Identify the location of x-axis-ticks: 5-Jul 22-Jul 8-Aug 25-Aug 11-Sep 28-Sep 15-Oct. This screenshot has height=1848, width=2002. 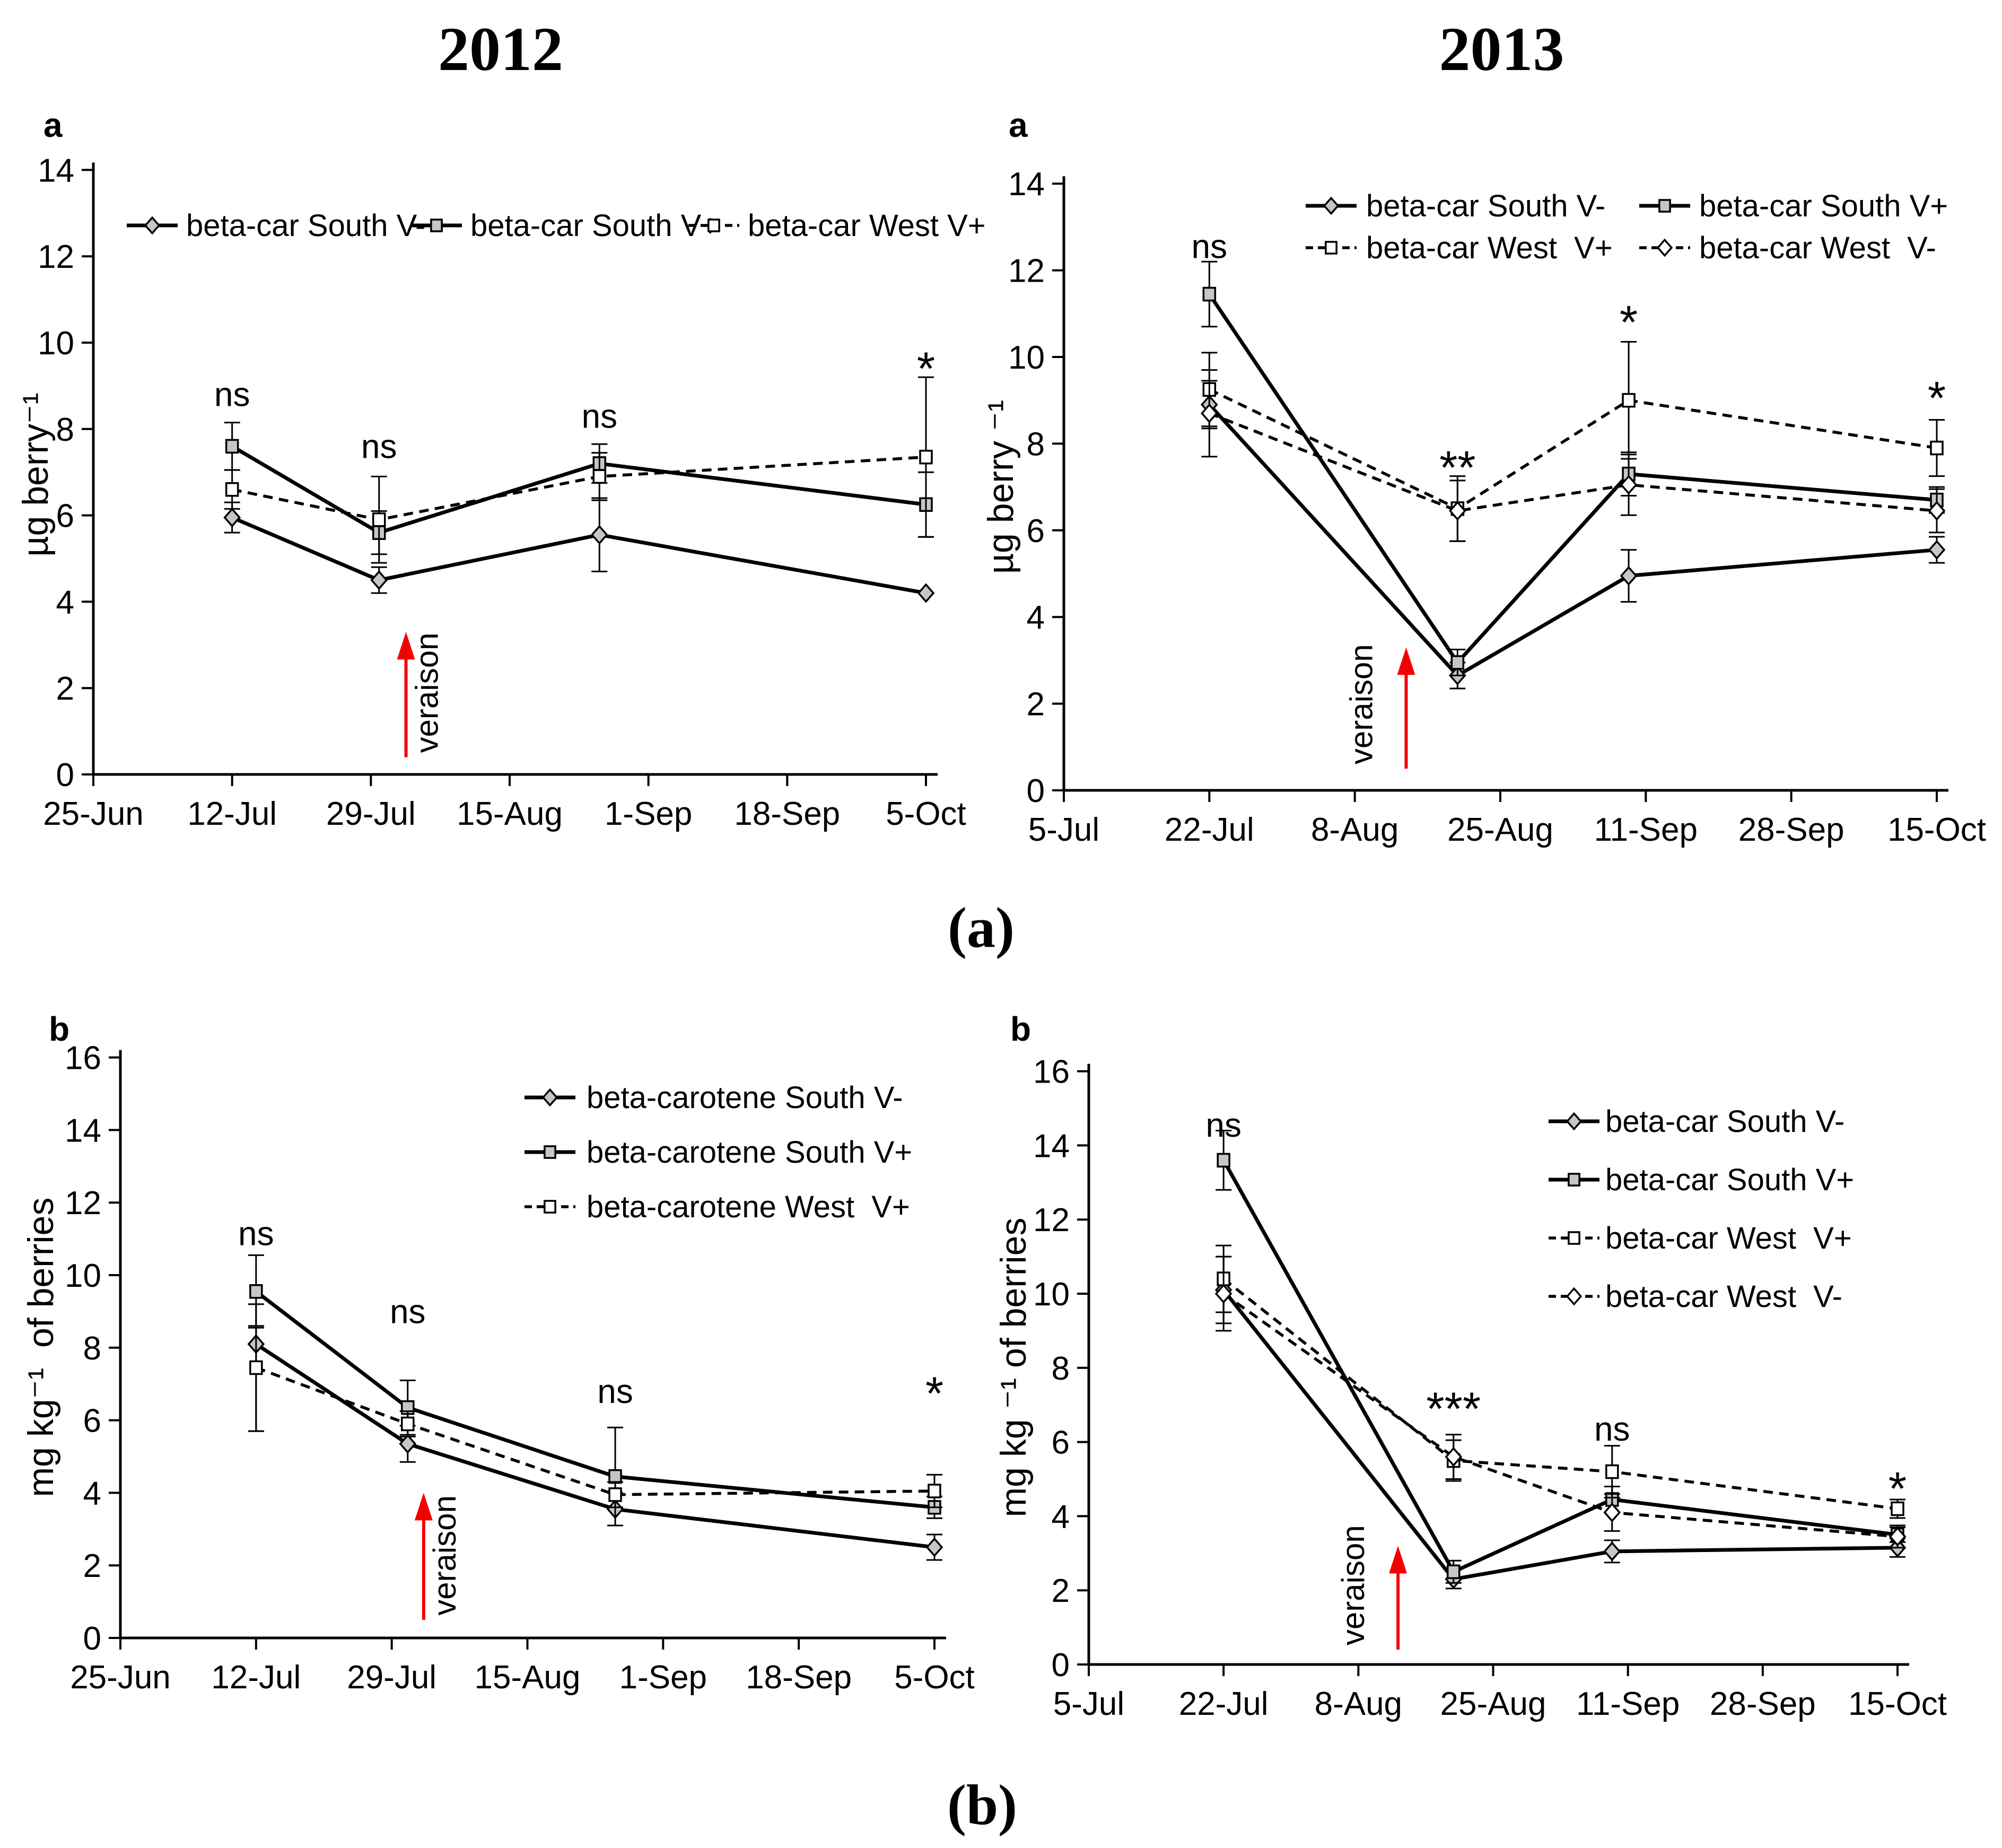
(1500, 1693).